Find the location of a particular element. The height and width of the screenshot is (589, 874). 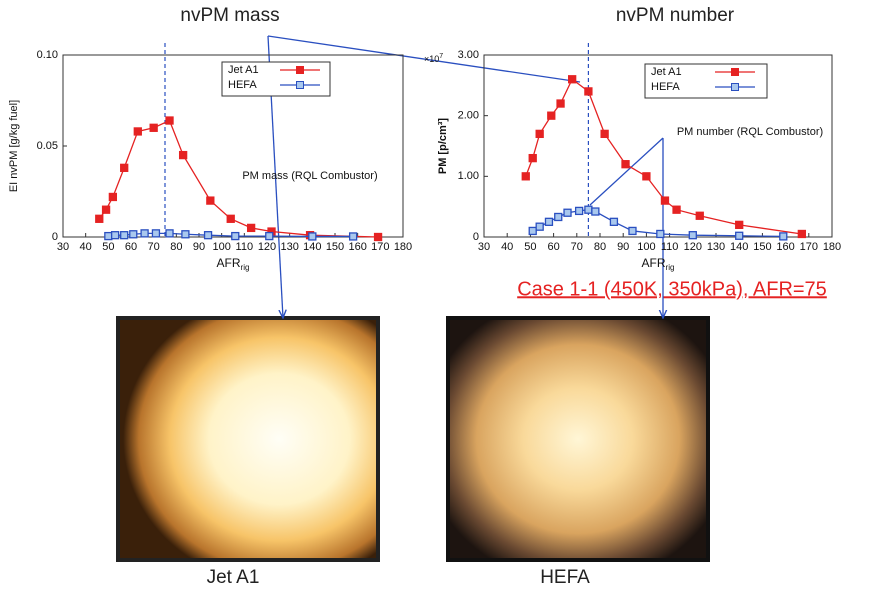

y-axis-label: PM [p/cm³] is located at coordinates (443, 146).